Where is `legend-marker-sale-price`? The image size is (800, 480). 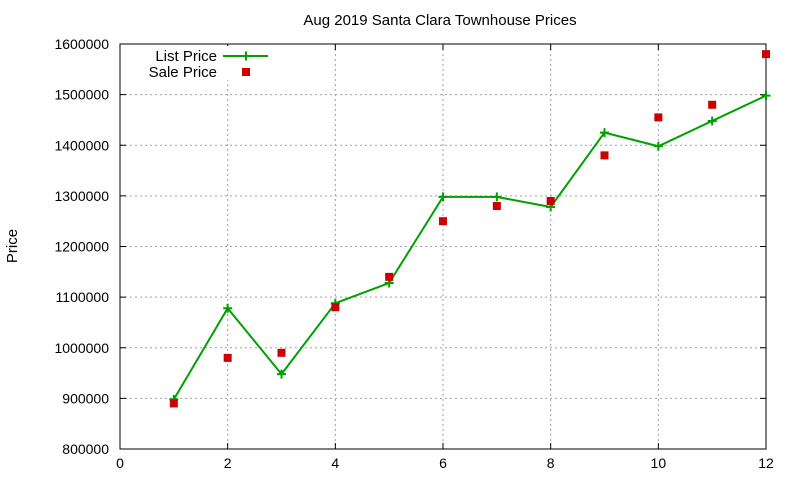
legend-marker-sale-price is located at coordinates (246, 72).